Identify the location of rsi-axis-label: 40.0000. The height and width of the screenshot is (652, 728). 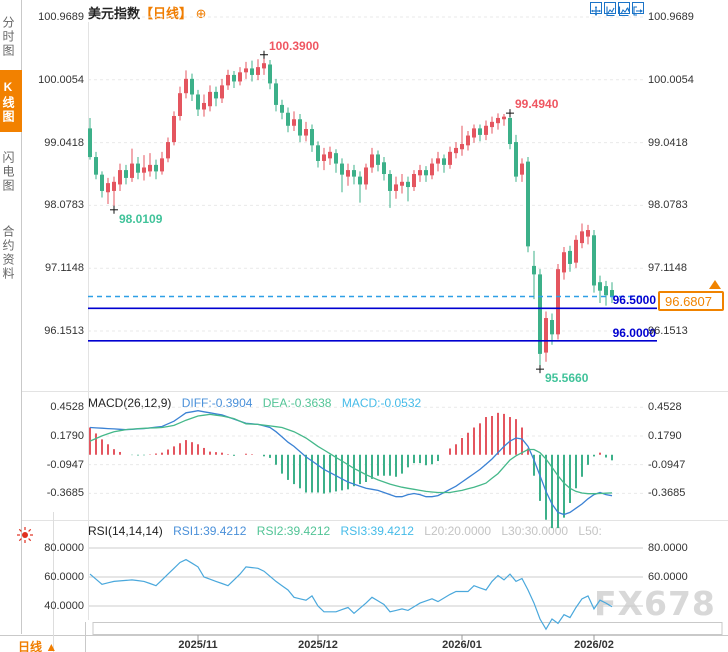
(64, 606).